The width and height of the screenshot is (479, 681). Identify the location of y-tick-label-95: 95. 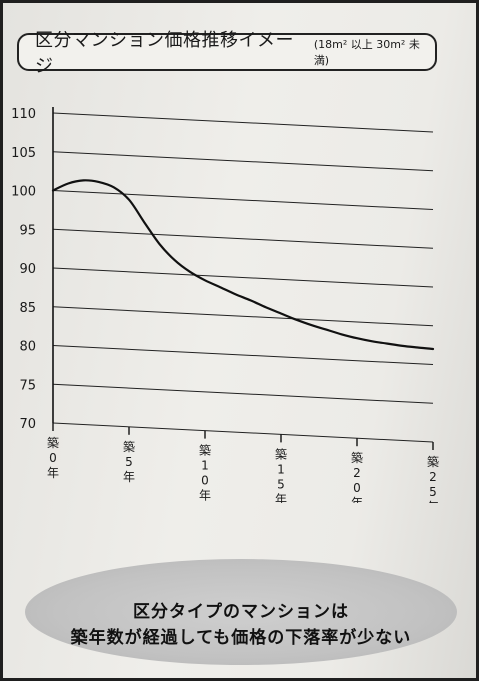
(27, 230).